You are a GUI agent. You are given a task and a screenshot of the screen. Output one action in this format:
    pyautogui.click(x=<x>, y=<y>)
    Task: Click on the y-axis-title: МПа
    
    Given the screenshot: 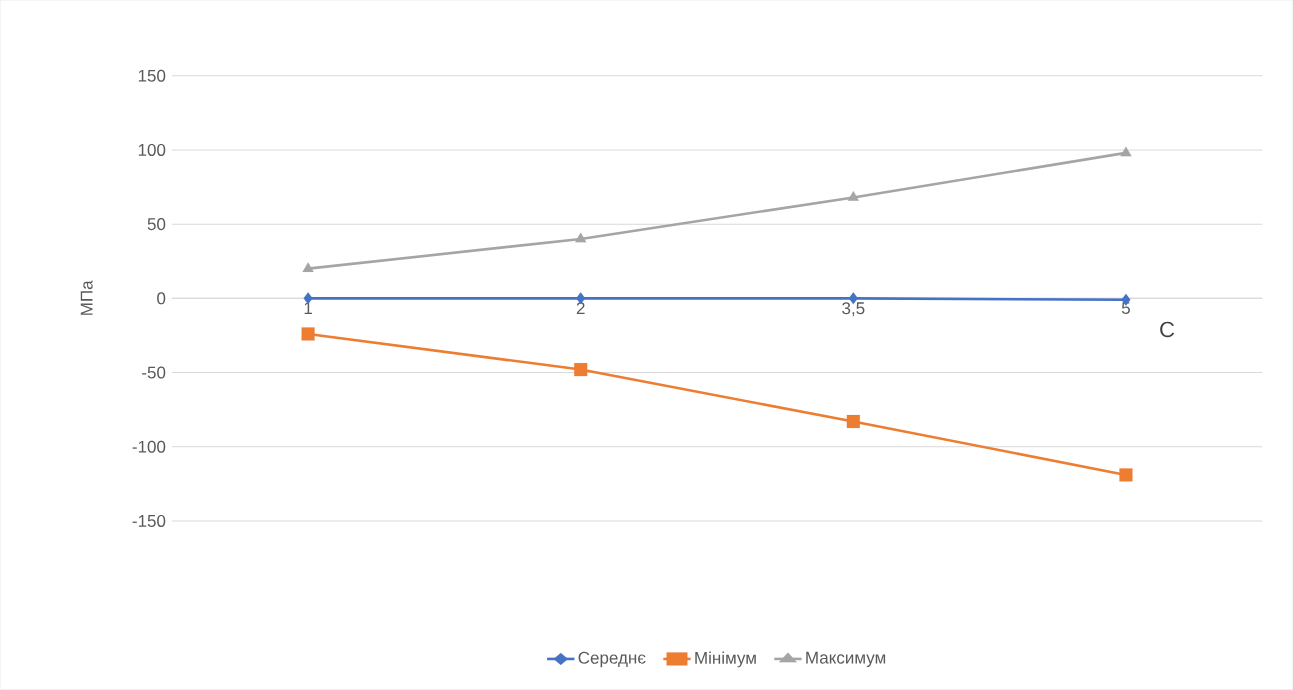 What is the action you would take?
    pyautogui.click(x=86, y=297)
    